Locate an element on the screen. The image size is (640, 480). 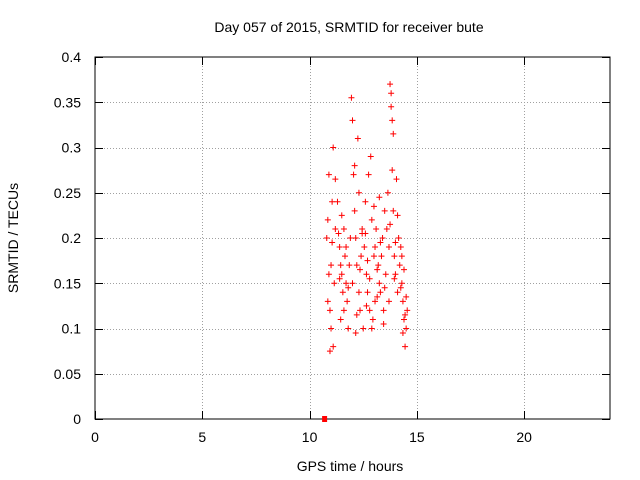
x-tick-label: 10 is located at coordinates (310, 437).